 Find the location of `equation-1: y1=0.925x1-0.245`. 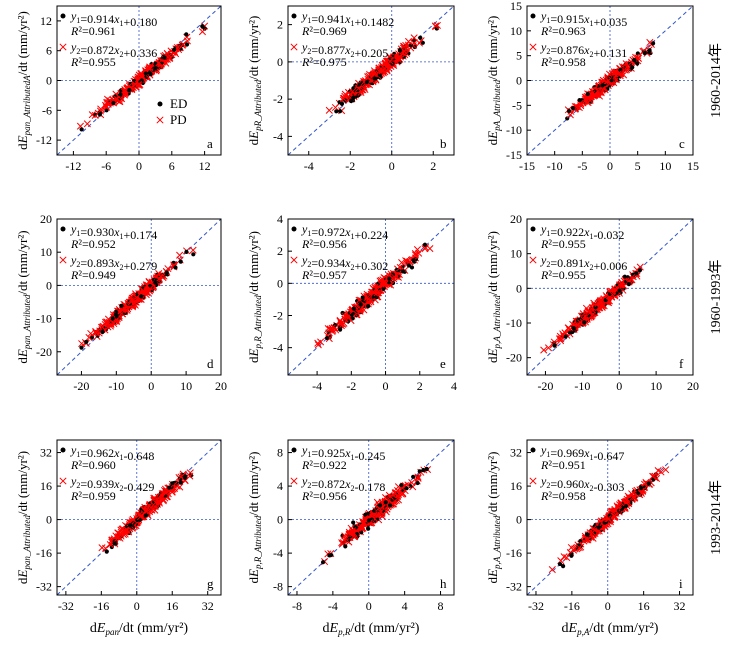

equation-1: y1=0.925x1-0.245 is located at coordinates (343, 453).